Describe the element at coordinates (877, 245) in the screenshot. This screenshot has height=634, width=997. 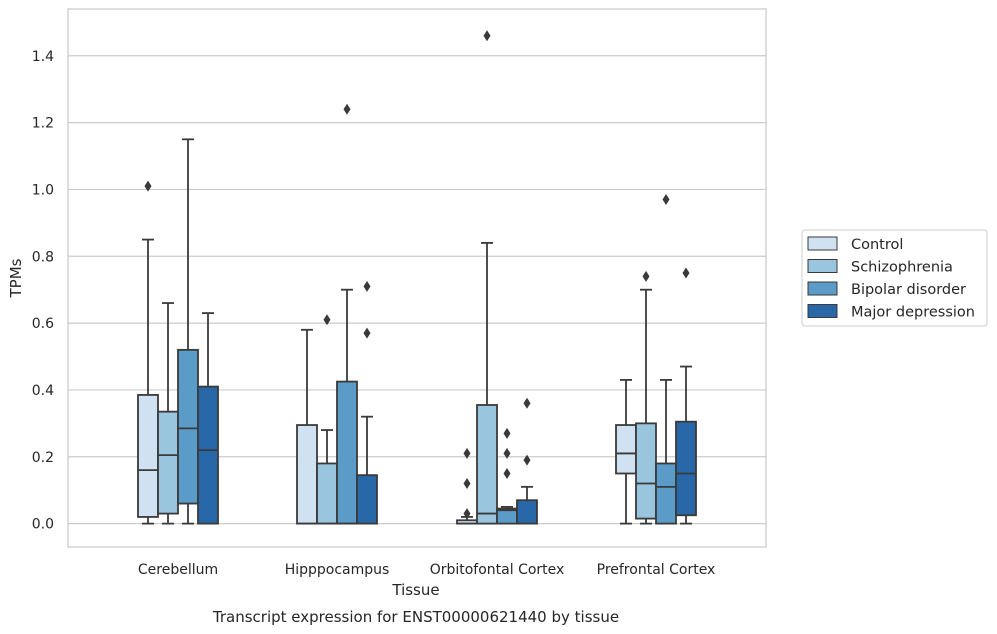
I see `legend-label: Control` at that location.